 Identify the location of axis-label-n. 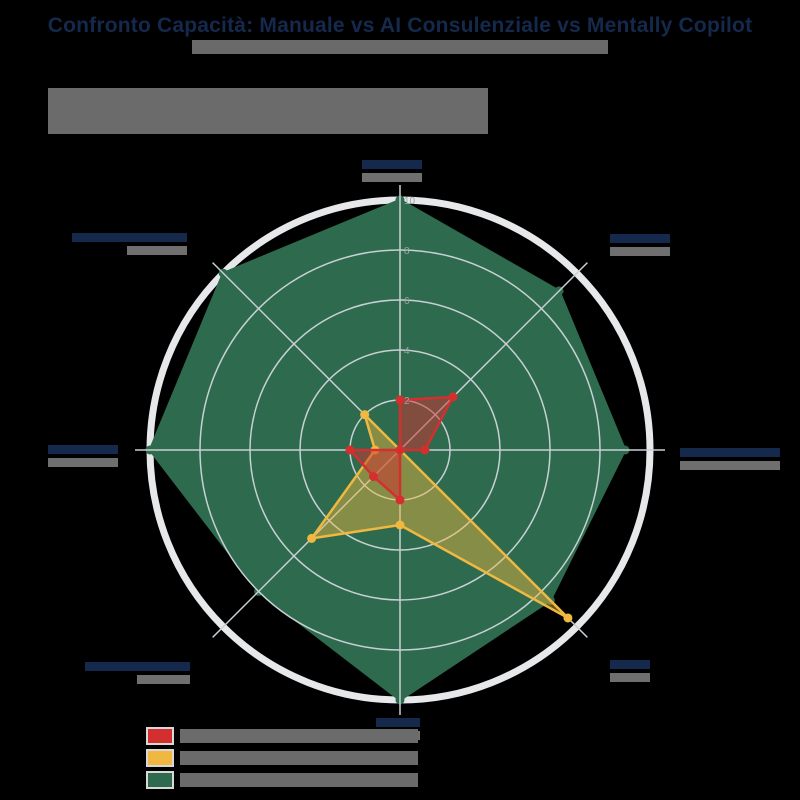
(392, 171).